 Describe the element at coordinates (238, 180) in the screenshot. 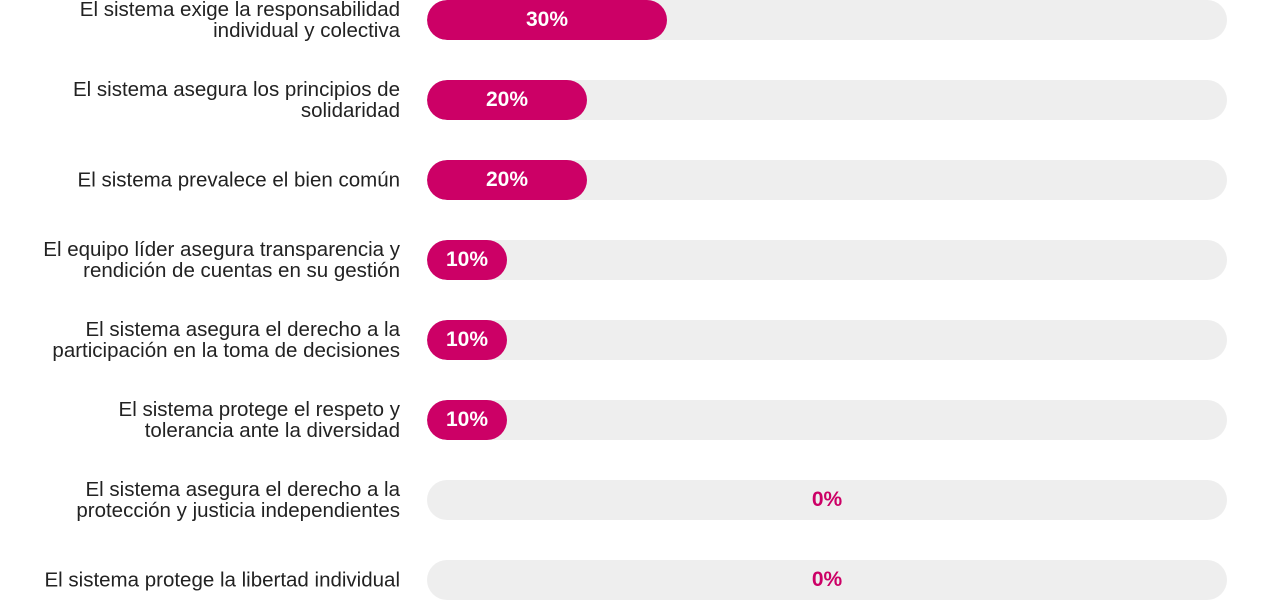

I see `category-label: El sistema prevalece el bien común` at that location.